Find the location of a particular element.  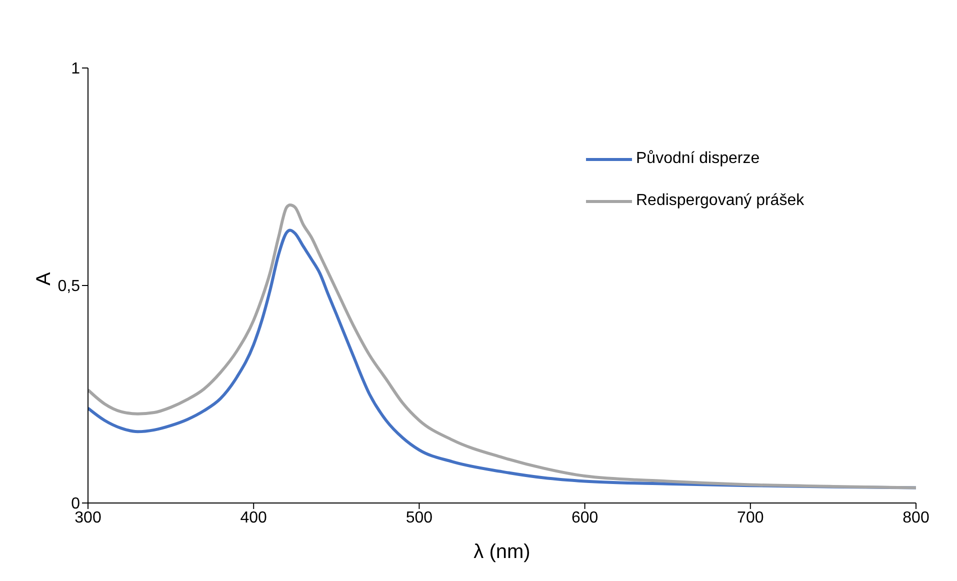

y-tick-label: 0,5 is located at coordinates (69, 287).